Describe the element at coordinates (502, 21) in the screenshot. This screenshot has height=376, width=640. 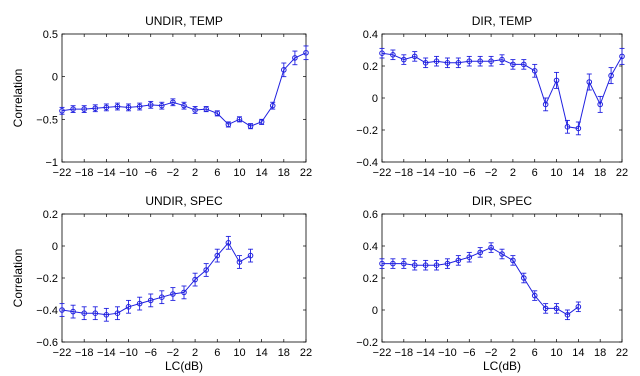
I see `panel-title: DIR, TEMP` at that location.